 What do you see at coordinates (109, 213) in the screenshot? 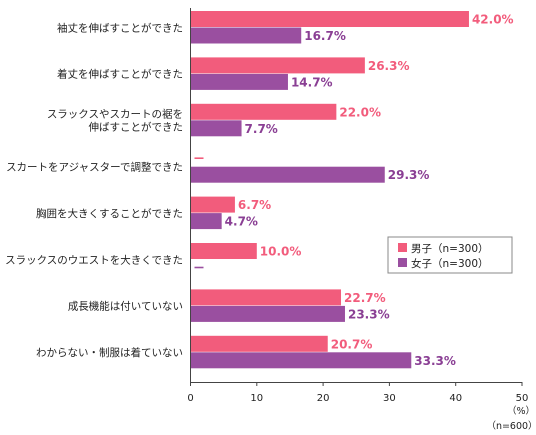
I see `category-label: 胸囲を大きくすることができた` at bounding box center [109, 213].